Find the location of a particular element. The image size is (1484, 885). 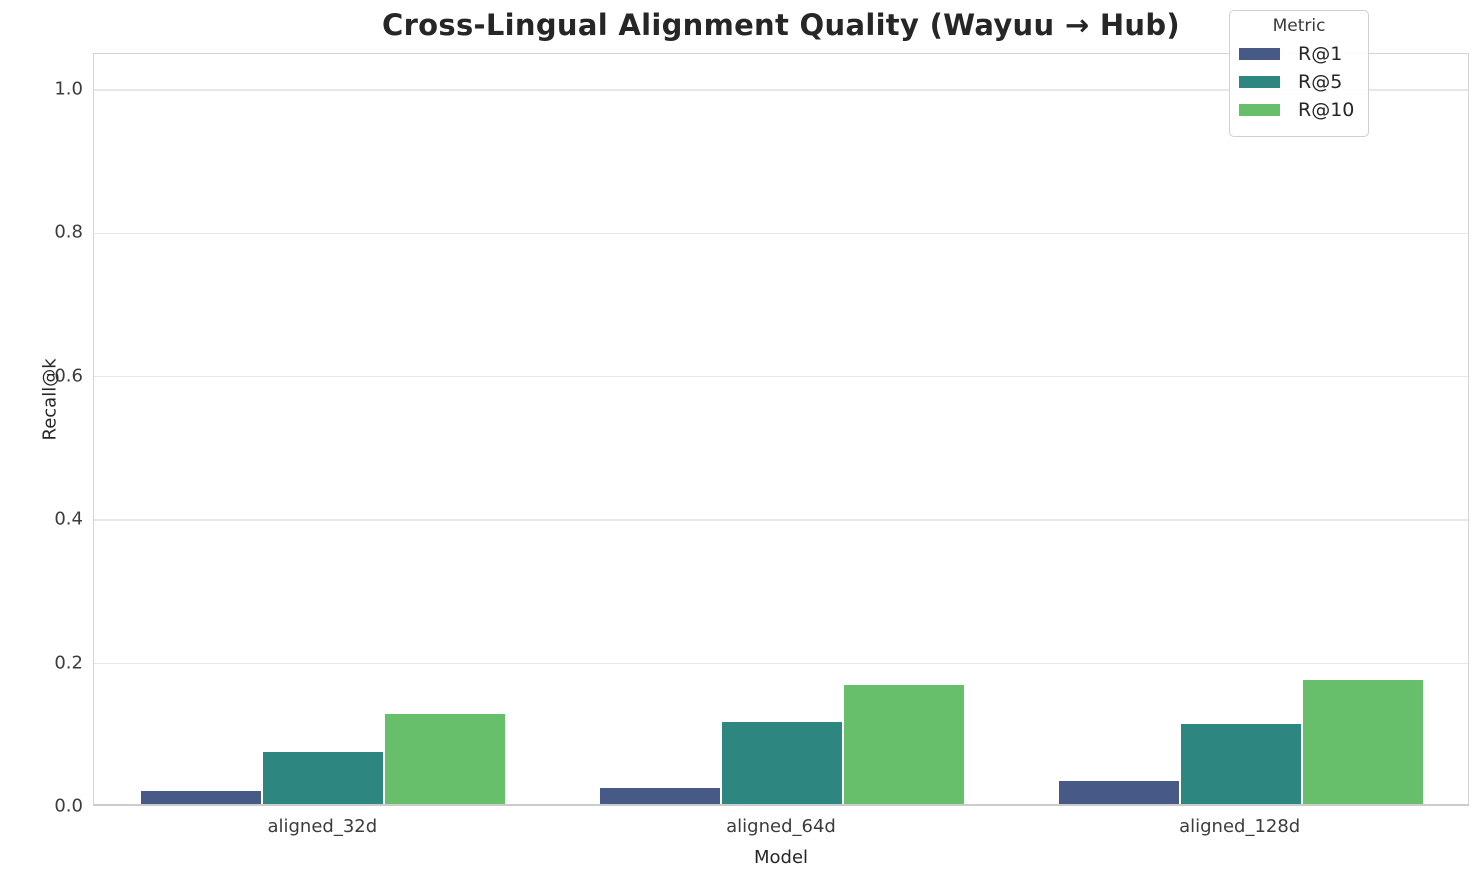

gridline-y-1.0 is located at coordinates (781, 90).